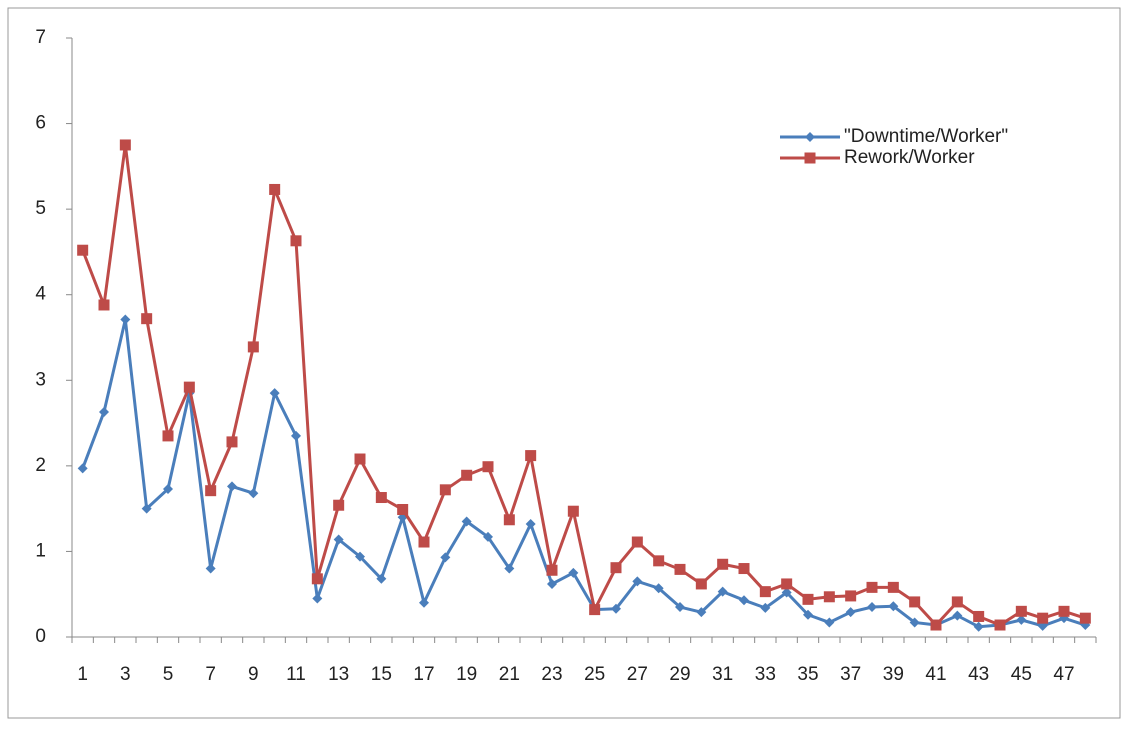  What do you see at coordinates (40, 636) in the screenshot?
I see `y-tick-label: 0` at bounding box center [40, 636].